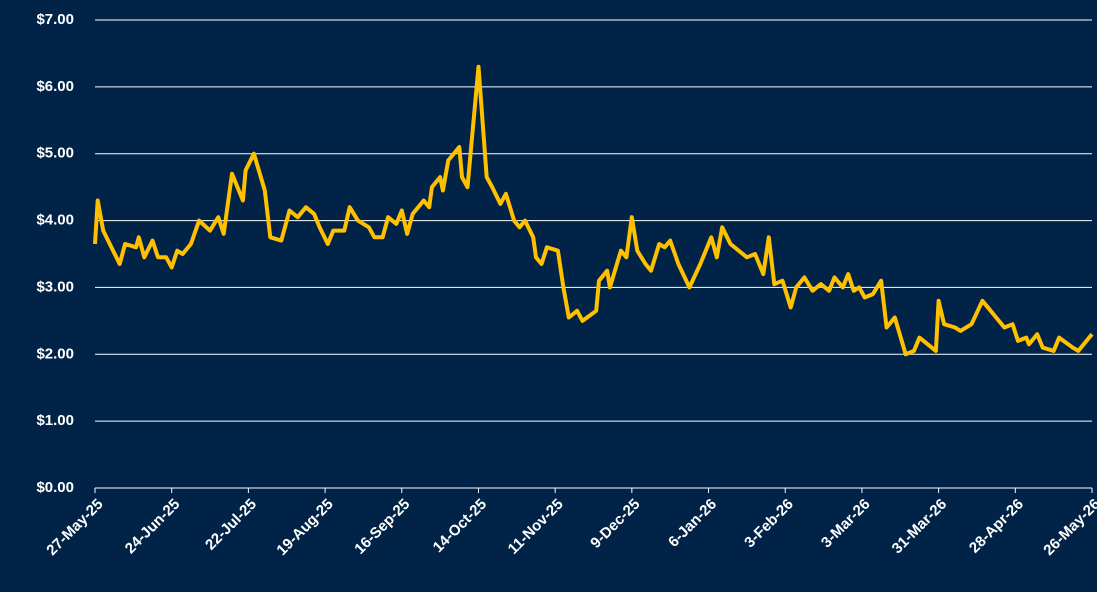  I want to click on x-tick-label: 19-Aug-25, so click(304, 527).